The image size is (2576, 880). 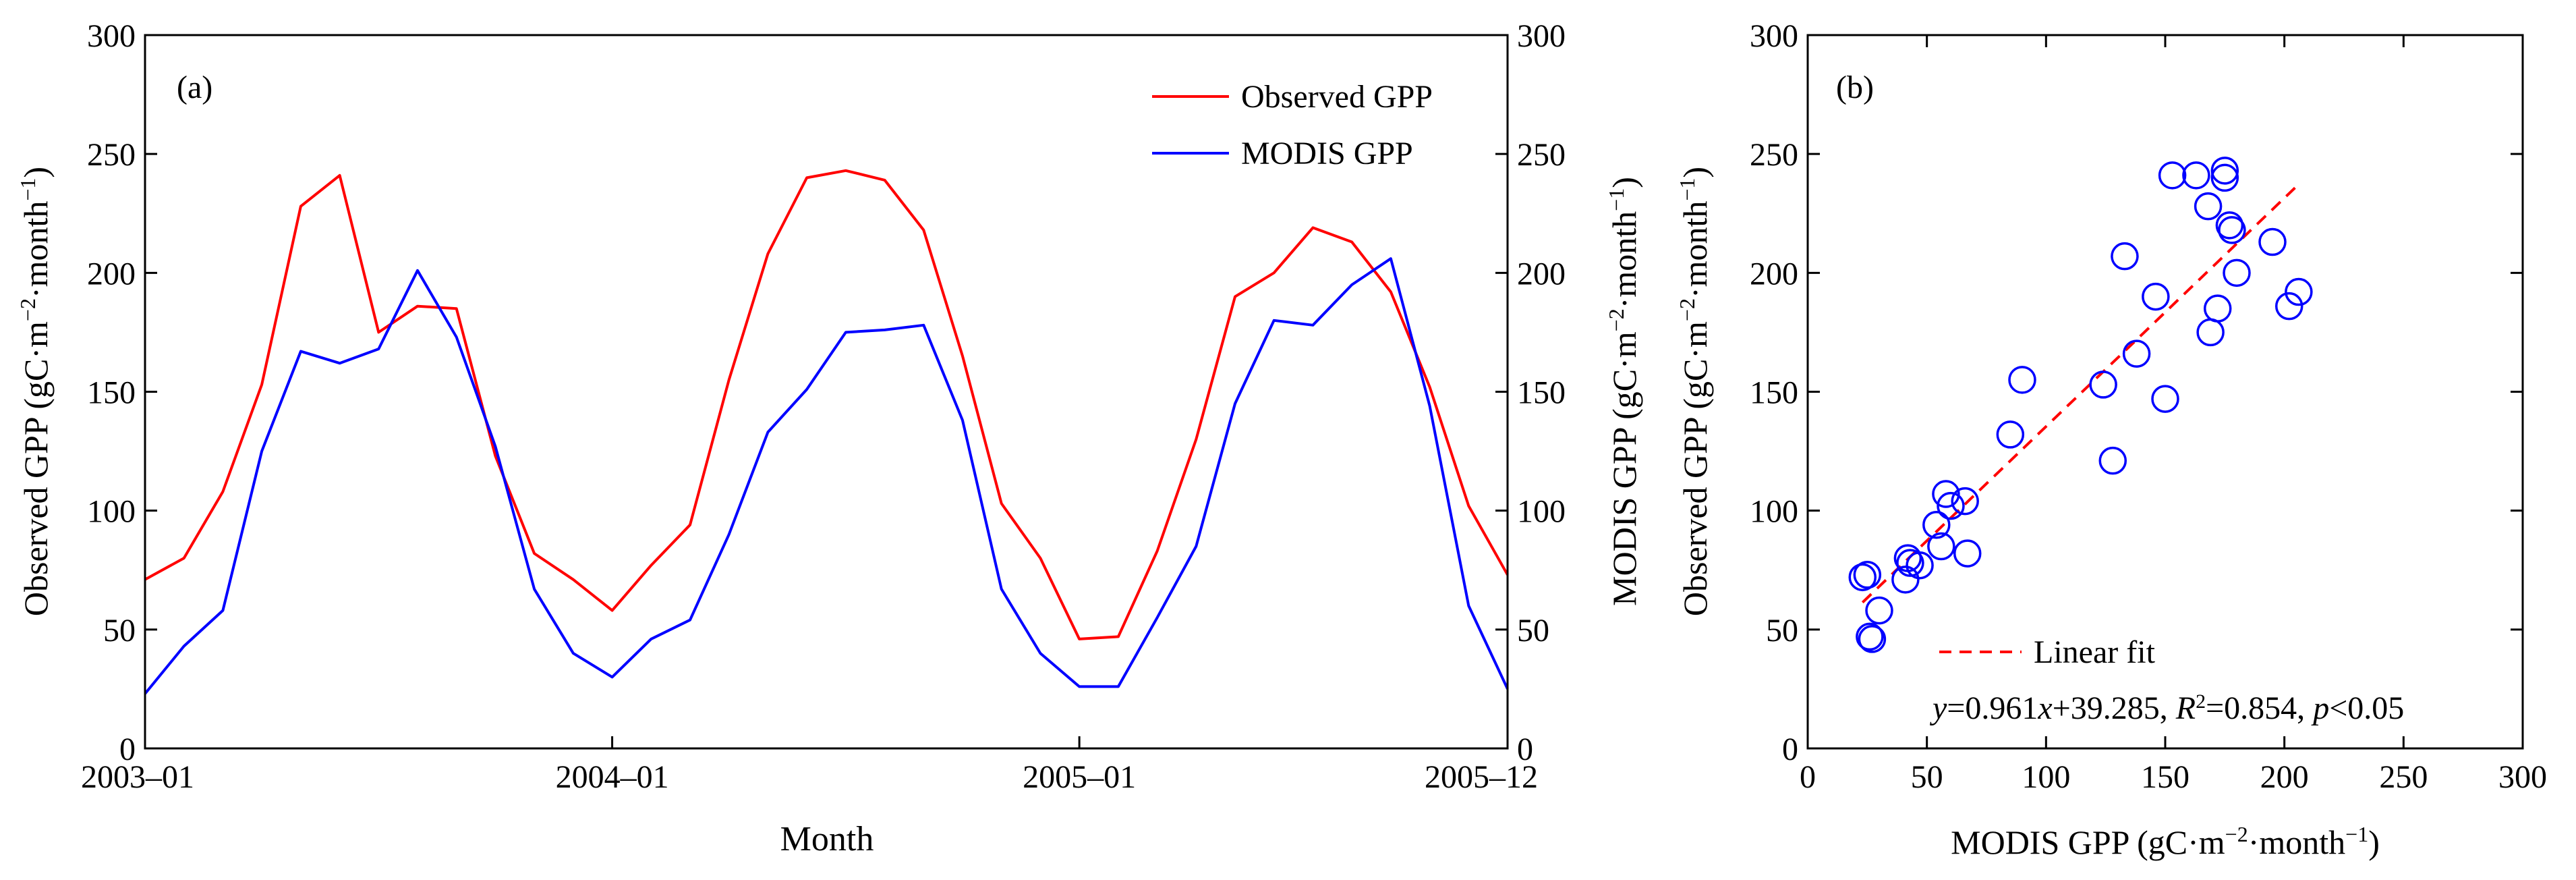 What do you see at coordinates (1694, 391) in the screenshot?
I see `panel-b-y-axis-label: Observed GPP (gC·m−2·month−1)` at bounding box center [1694, 391].